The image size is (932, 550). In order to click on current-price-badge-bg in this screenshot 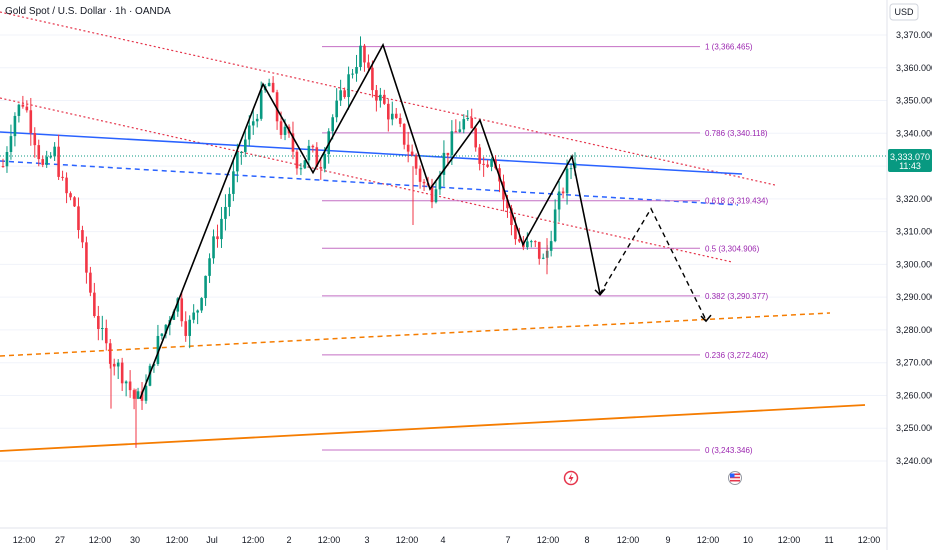, I will do `click(910, 160)`.